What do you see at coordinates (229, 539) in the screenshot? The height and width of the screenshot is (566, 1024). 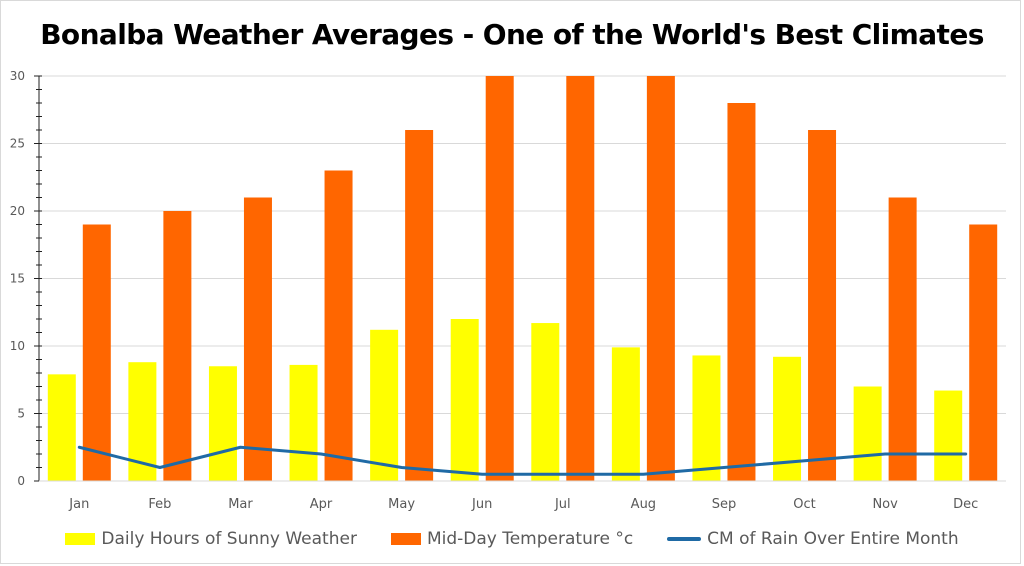 I see `legend-label-sunny: Daily Hours of Sunny Weather` at bounding box center [229, 539].